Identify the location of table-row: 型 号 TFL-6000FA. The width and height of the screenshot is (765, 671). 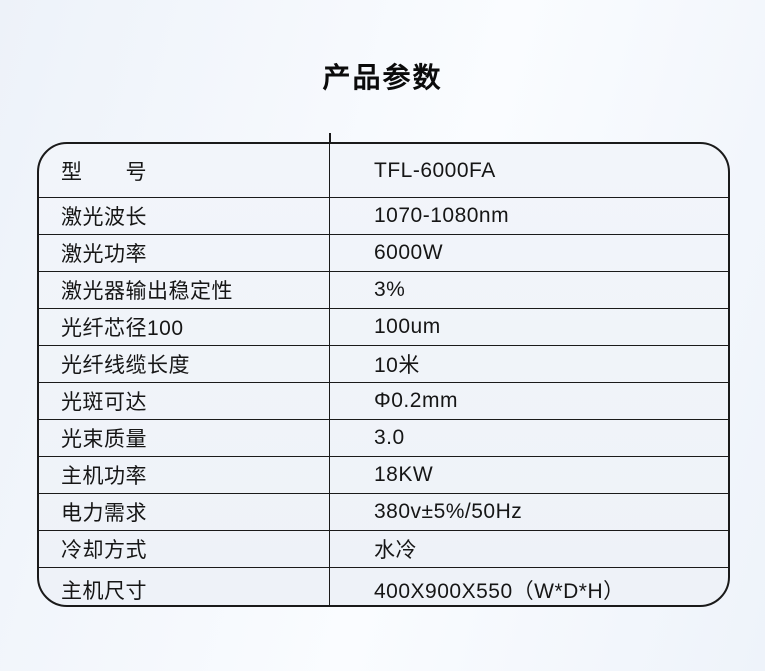
(383, 171).